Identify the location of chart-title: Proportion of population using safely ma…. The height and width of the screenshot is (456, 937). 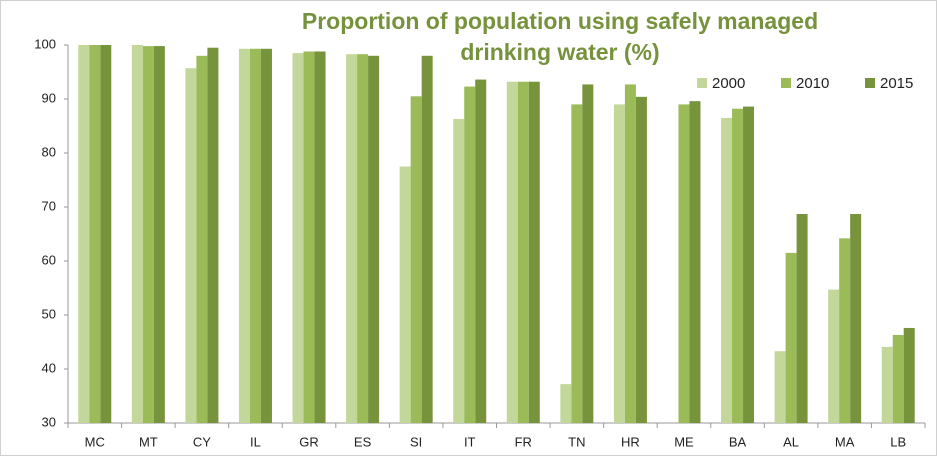
(560, 36).